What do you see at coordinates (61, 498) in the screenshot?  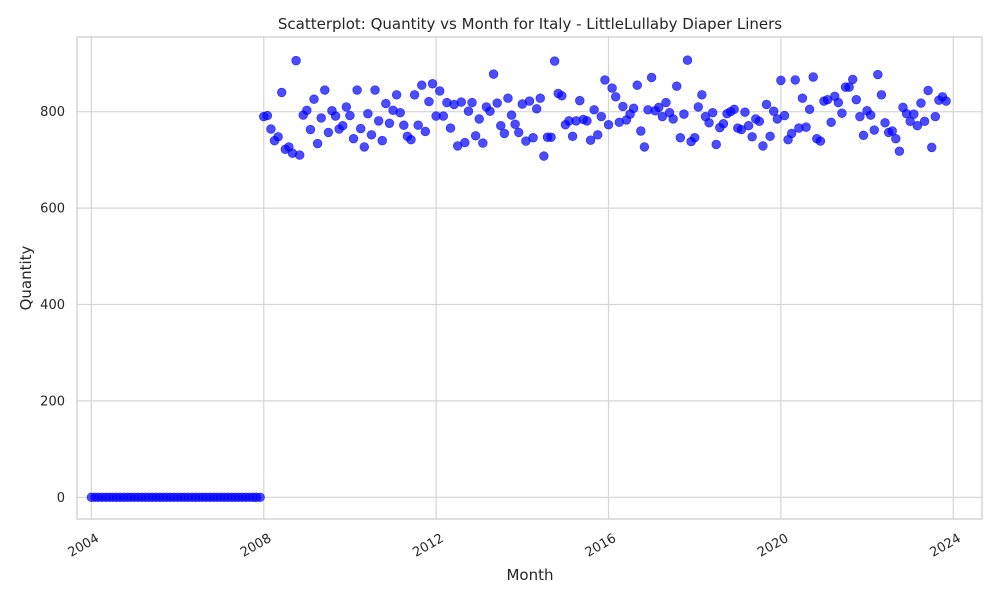 I see `y-tick-label: 0` at bounding box center [61, 498].